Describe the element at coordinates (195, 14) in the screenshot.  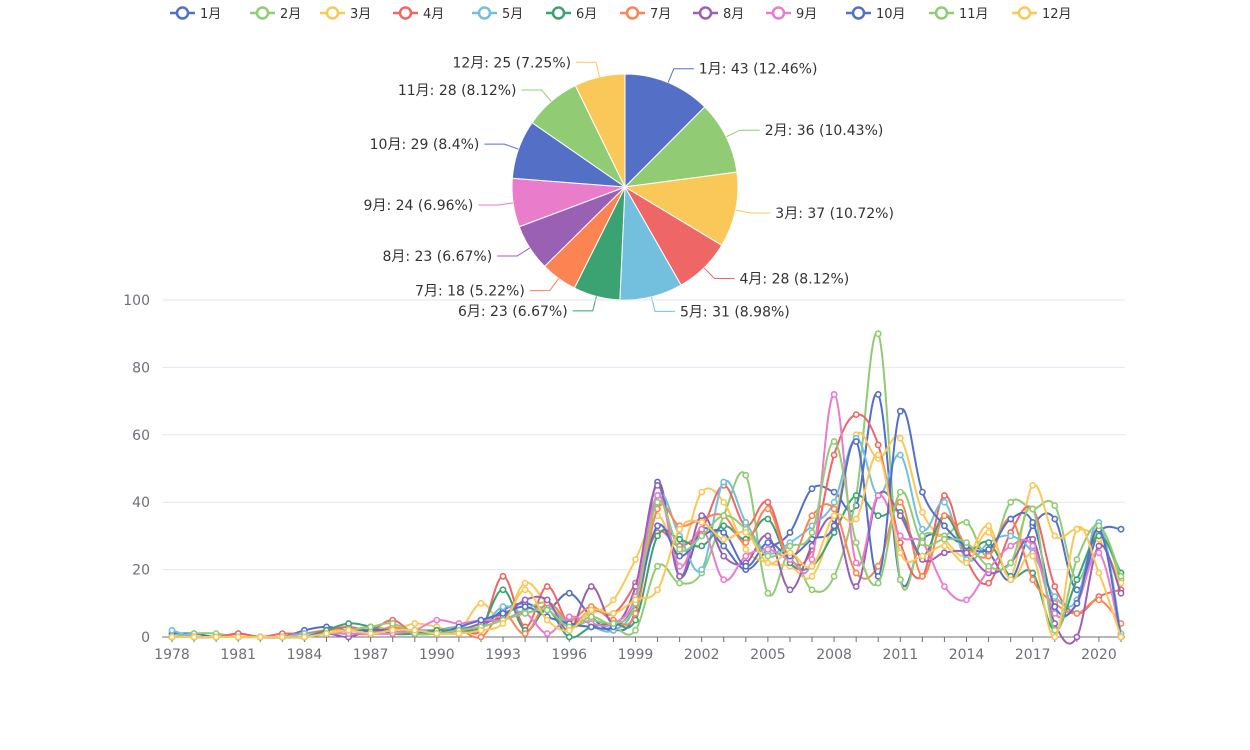
I see `legend-item: 1月` at that location.